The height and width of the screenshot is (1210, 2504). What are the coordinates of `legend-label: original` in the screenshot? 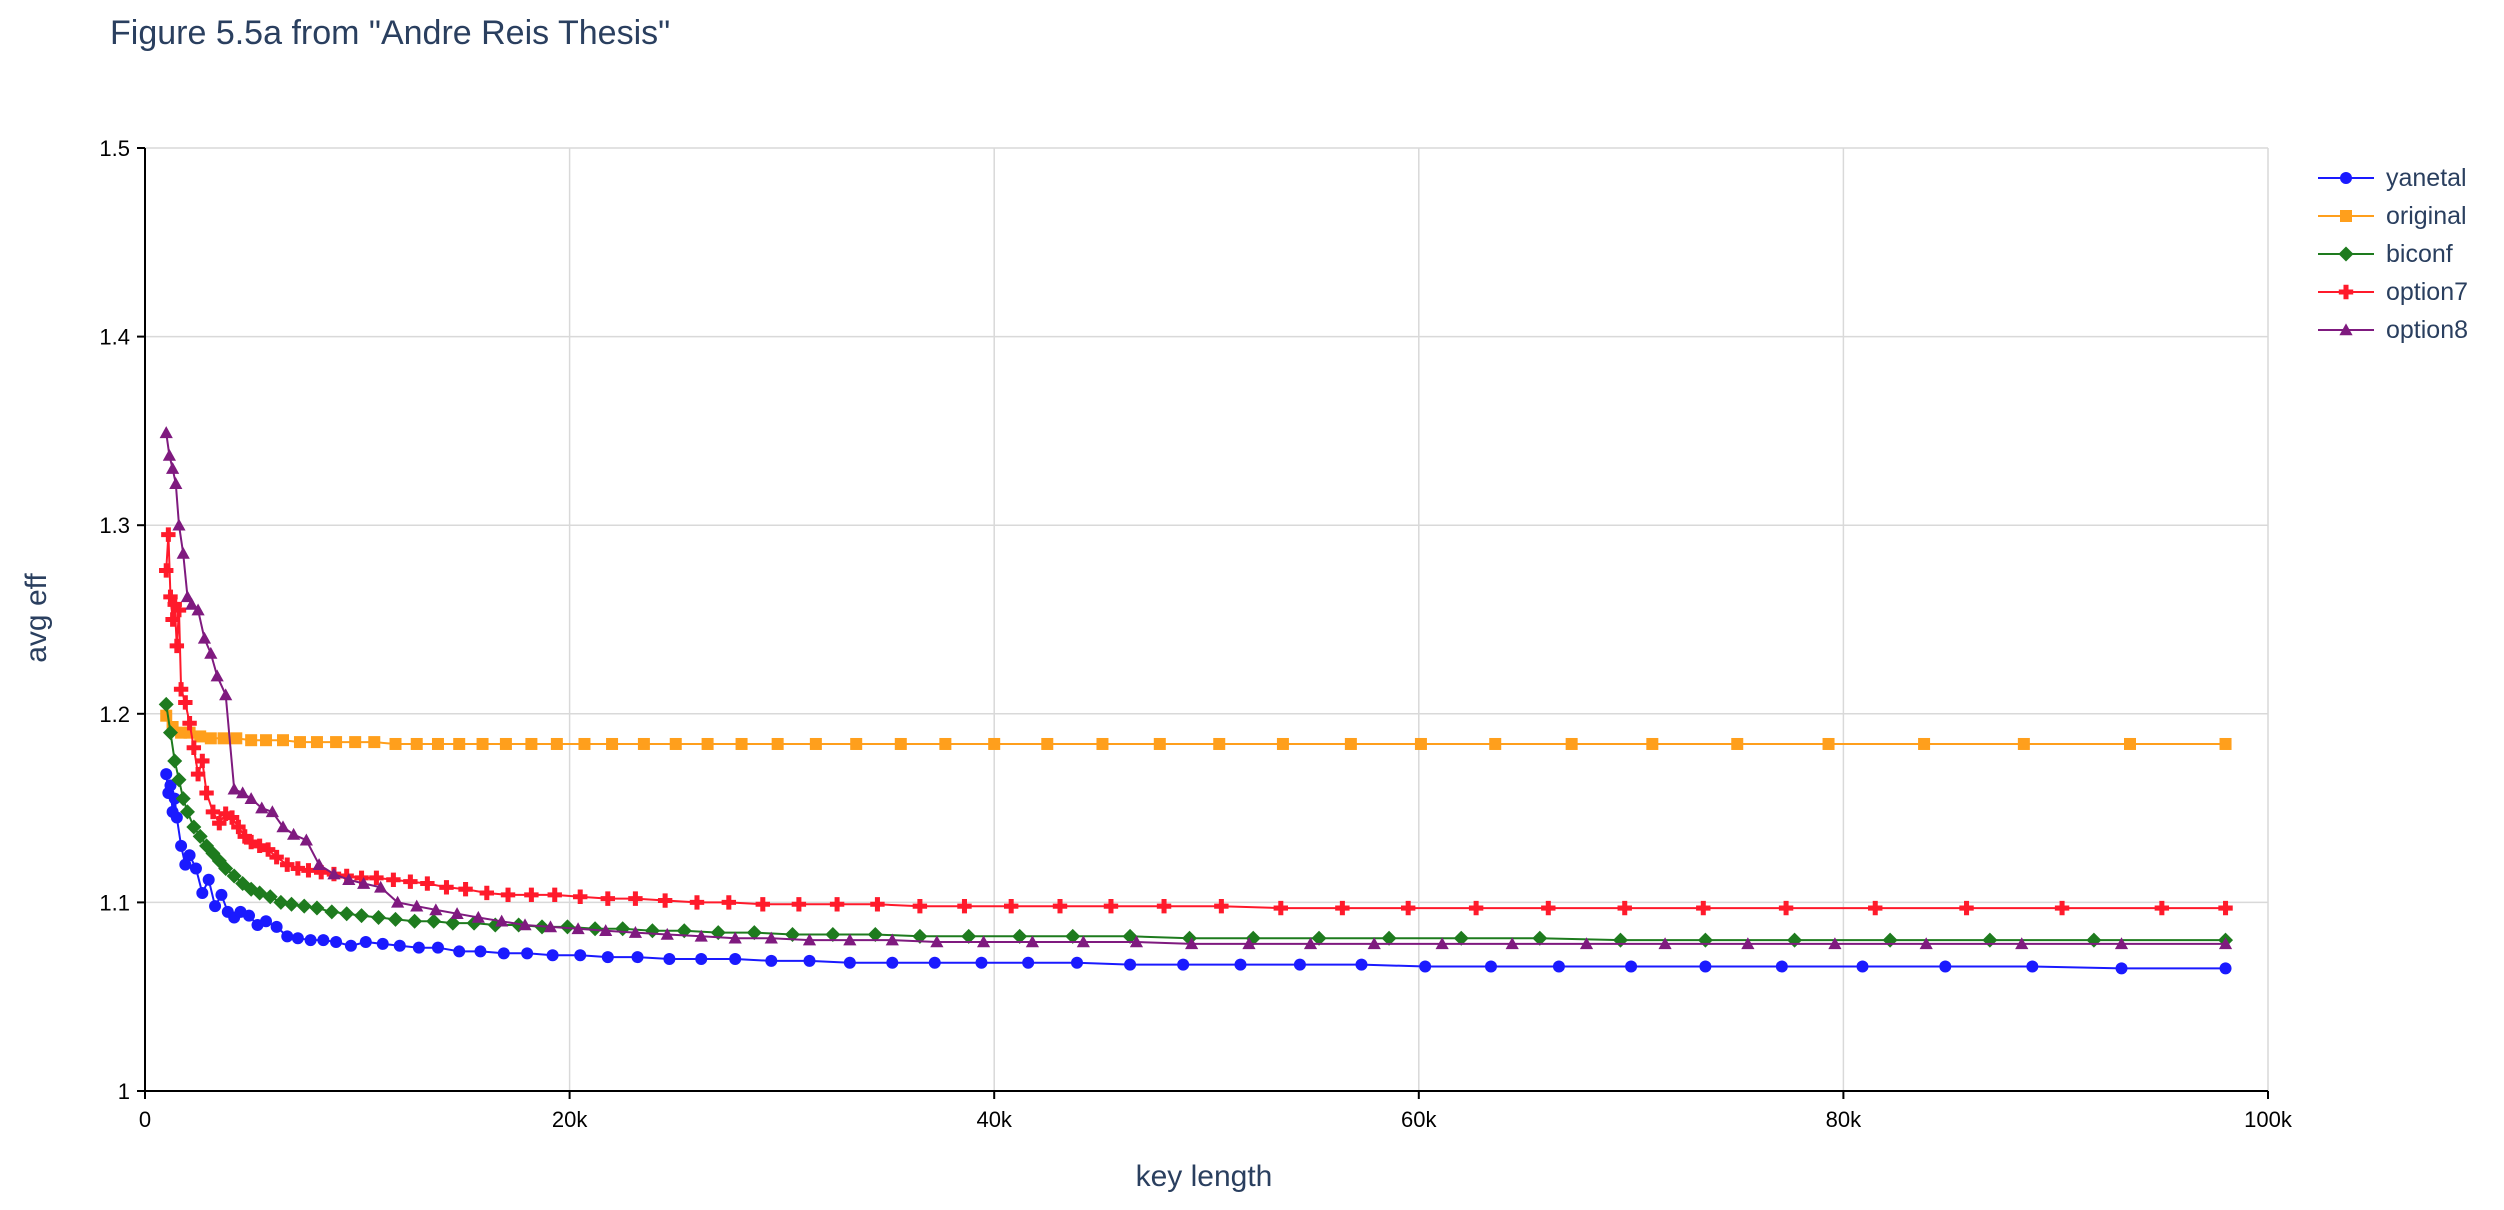 It's located at (2426, 216).